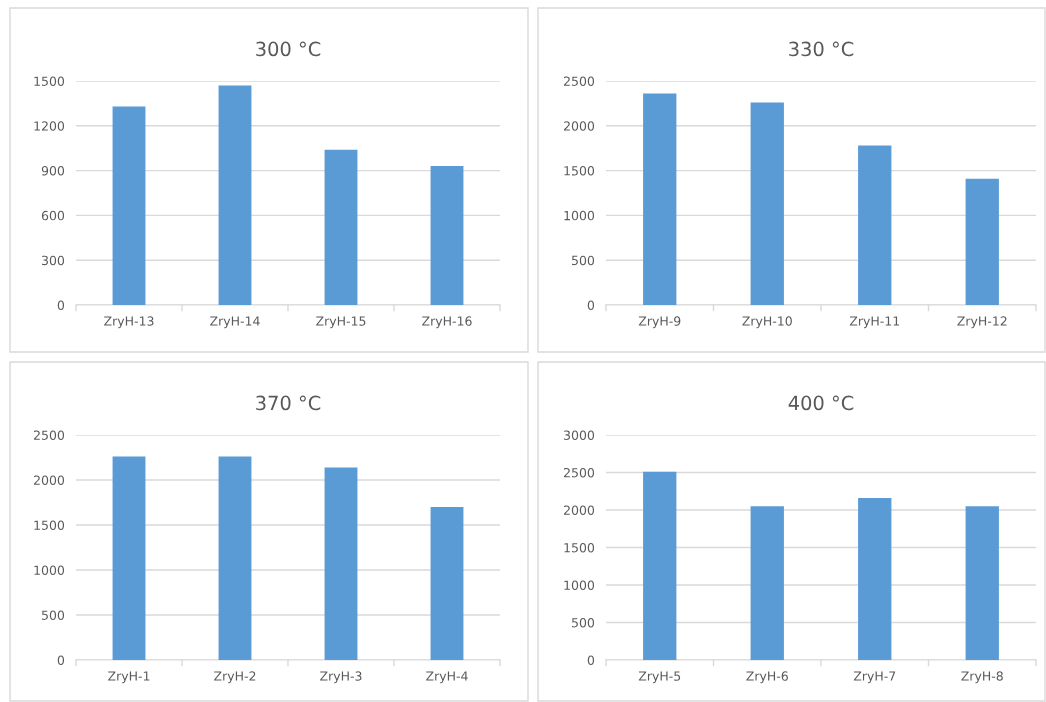 The height and width of the screenshot is (702, 1046). What do you see at coordinates (821, 403) in the screenshot?
I see `chart-title: 400 °C` at bounding box center [821, 403].